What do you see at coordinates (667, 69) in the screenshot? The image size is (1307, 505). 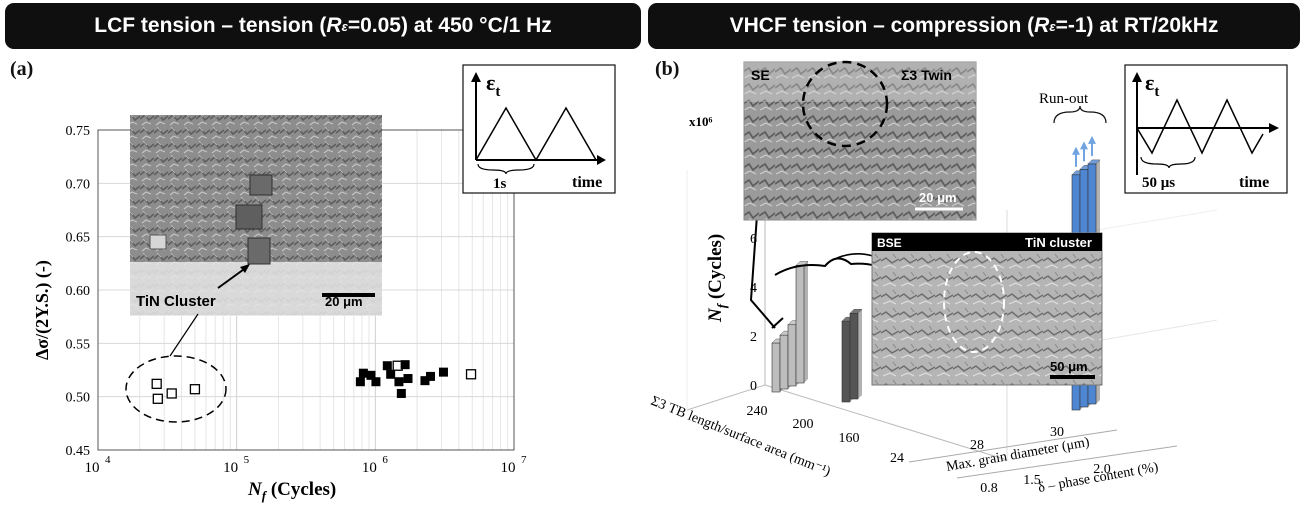 I see `panel-b-label: (b)` at bounding box center [667, 69].